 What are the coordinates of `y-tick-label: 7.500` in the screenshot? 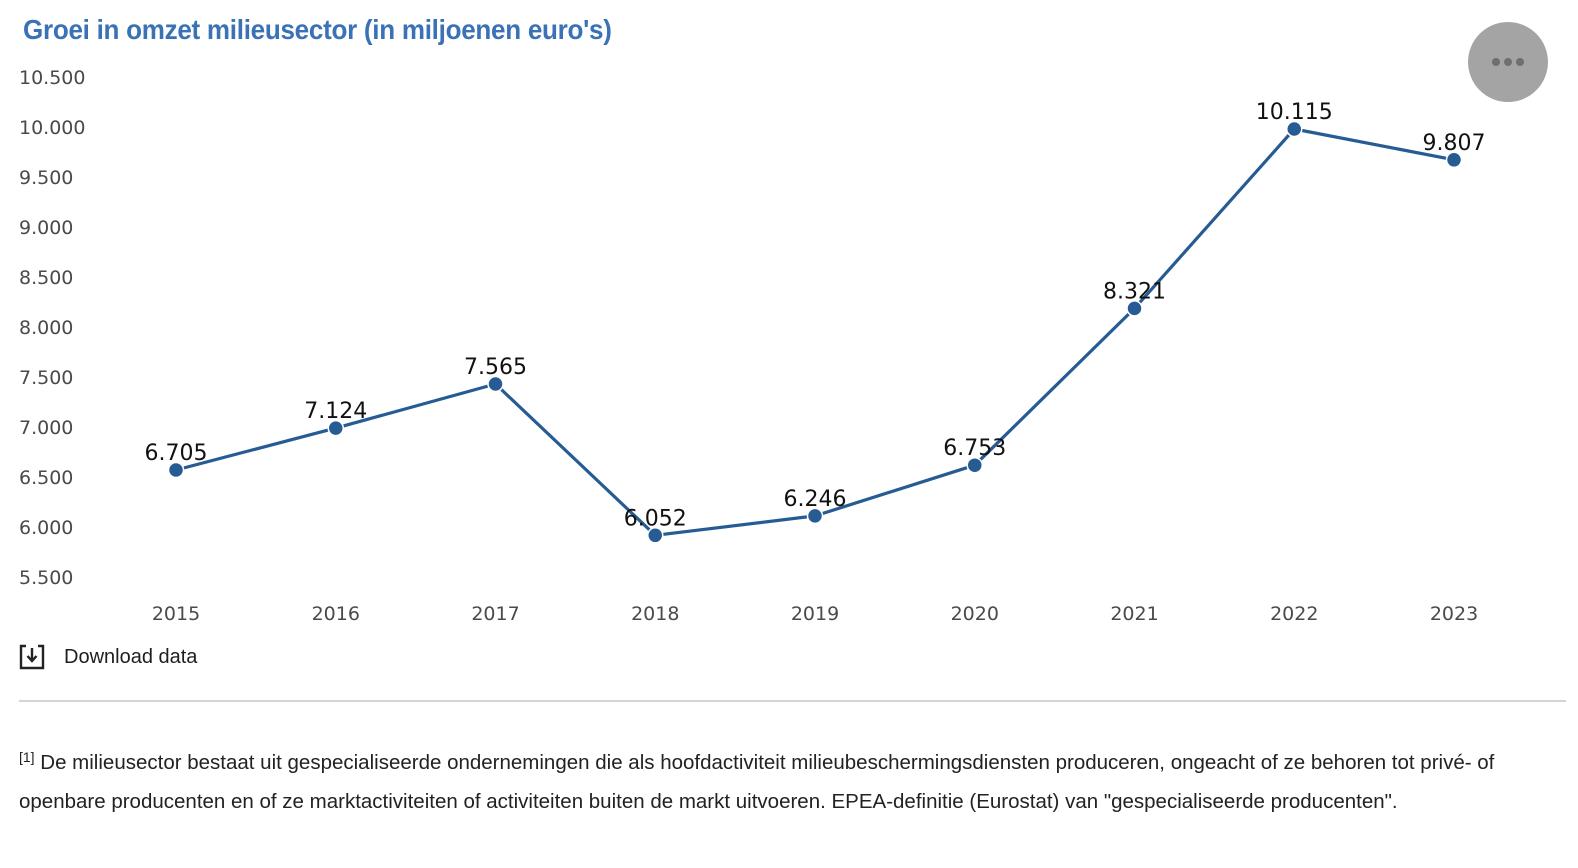 It's located at (46, 378).